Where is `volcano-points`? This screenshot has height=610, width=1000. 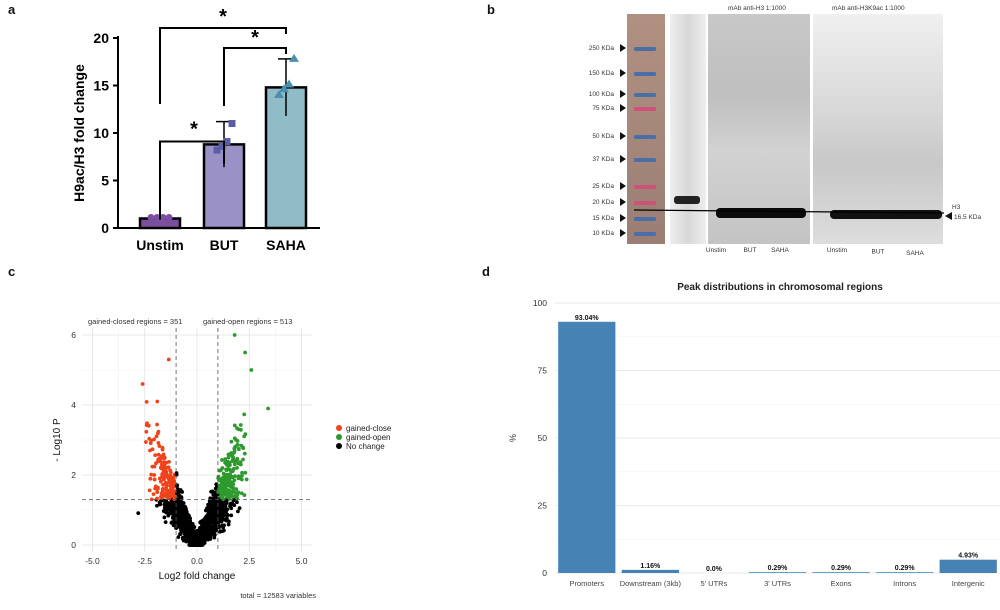
volcano-points is located at coordinates (203, 440).